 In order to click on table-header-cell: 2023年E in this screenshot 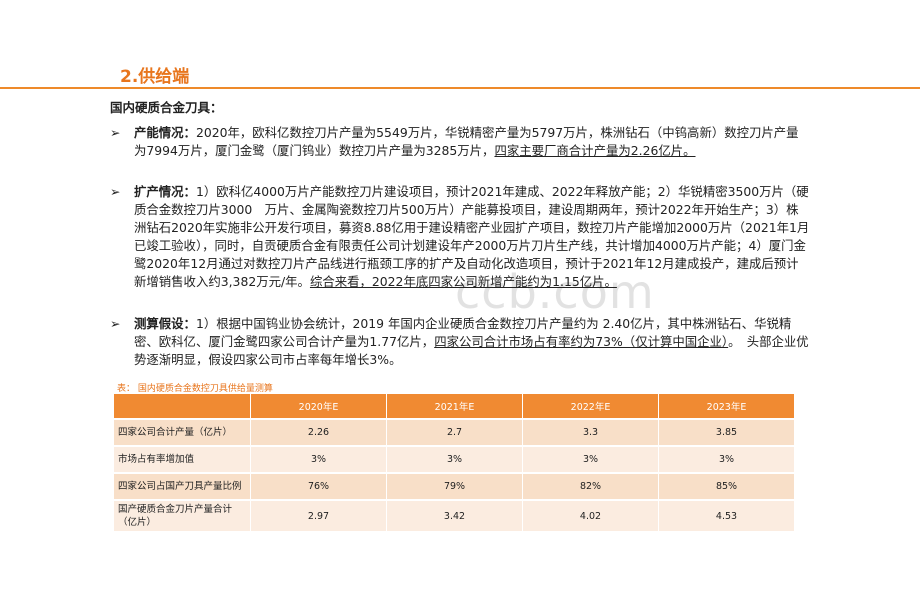, I will do `click(726, 406)`.